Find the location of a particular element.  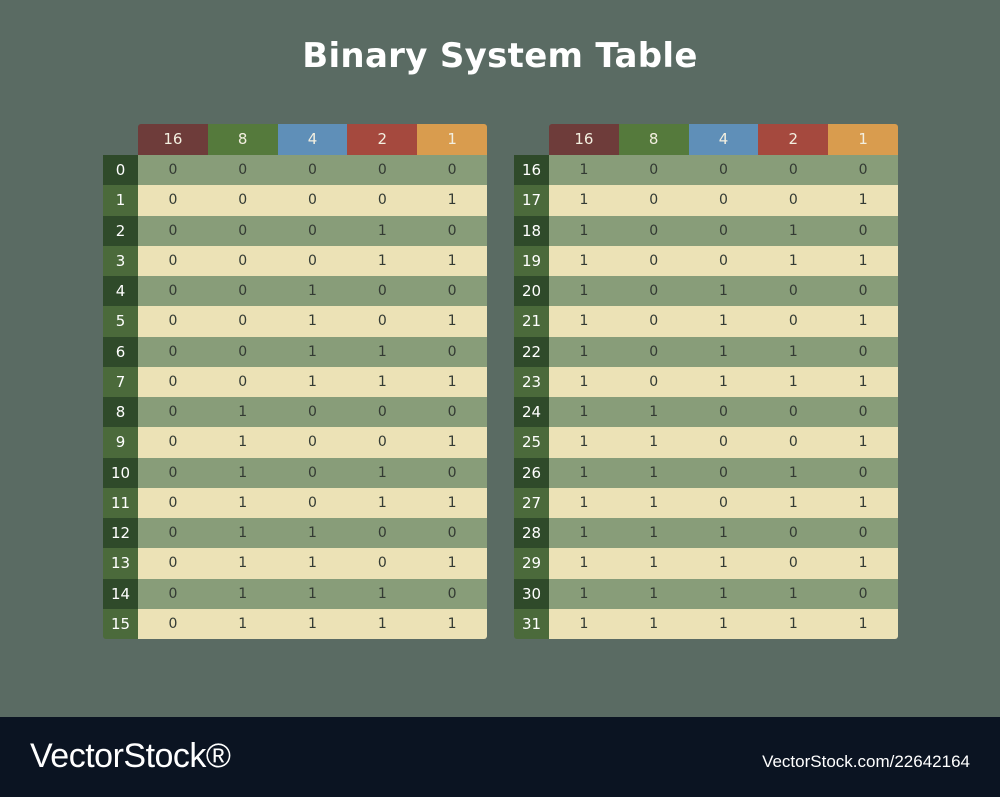

table-row: 26 1 1 0 1 0 is located at coordinates (706, 472).